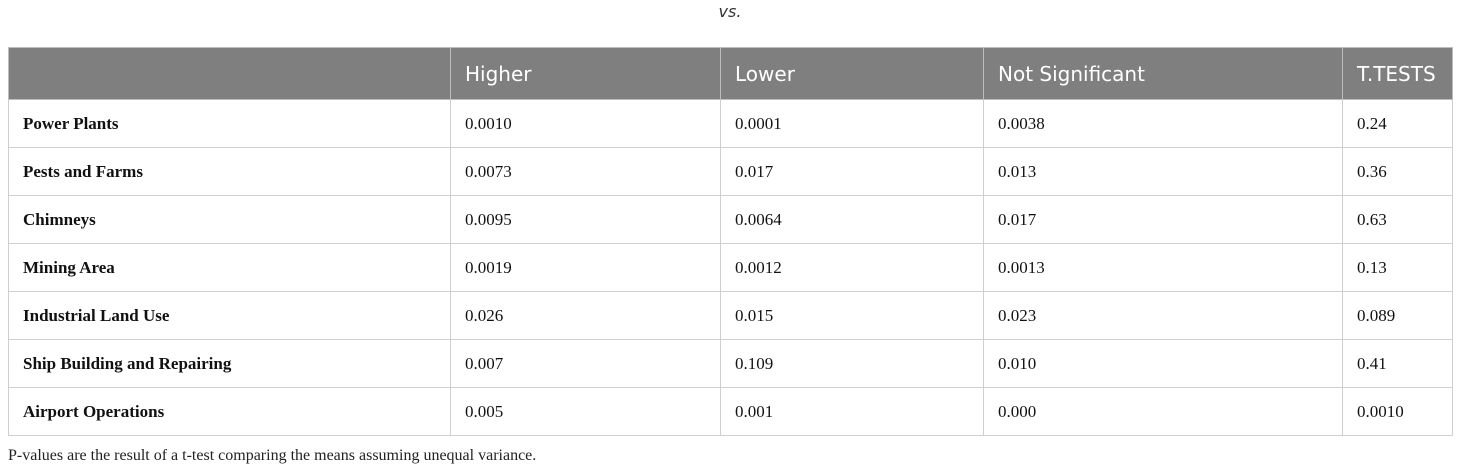 The height and width of the screenshot is (475, 1460). Describe the element at coordinates (852, 123) in the screenshot. I see `table-cell: 0.0001` at that location.